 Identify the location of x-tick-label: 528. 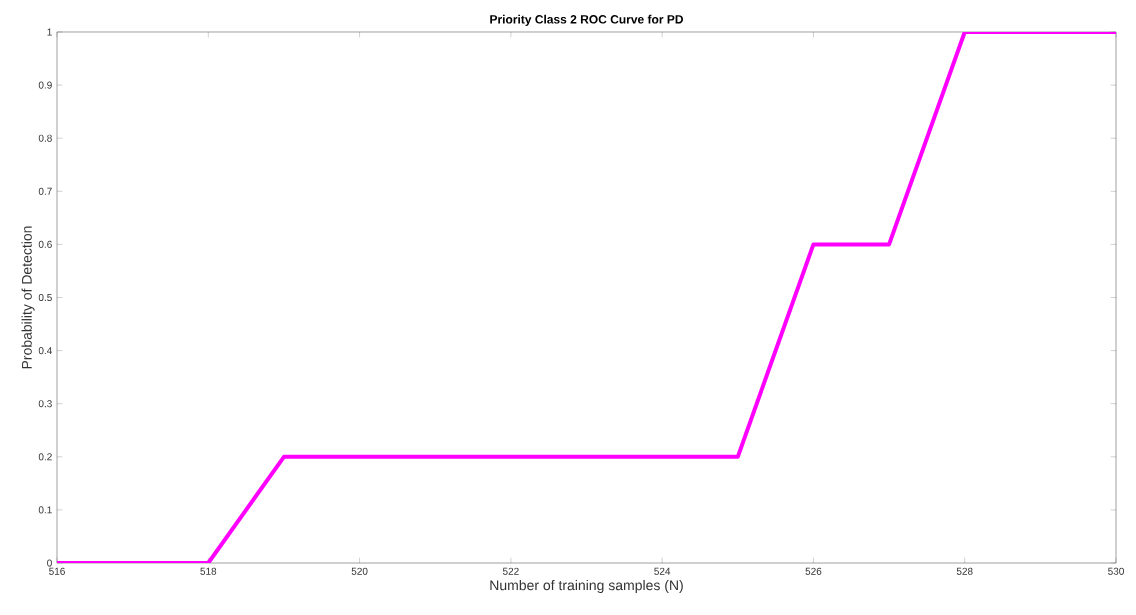
(964, 571).